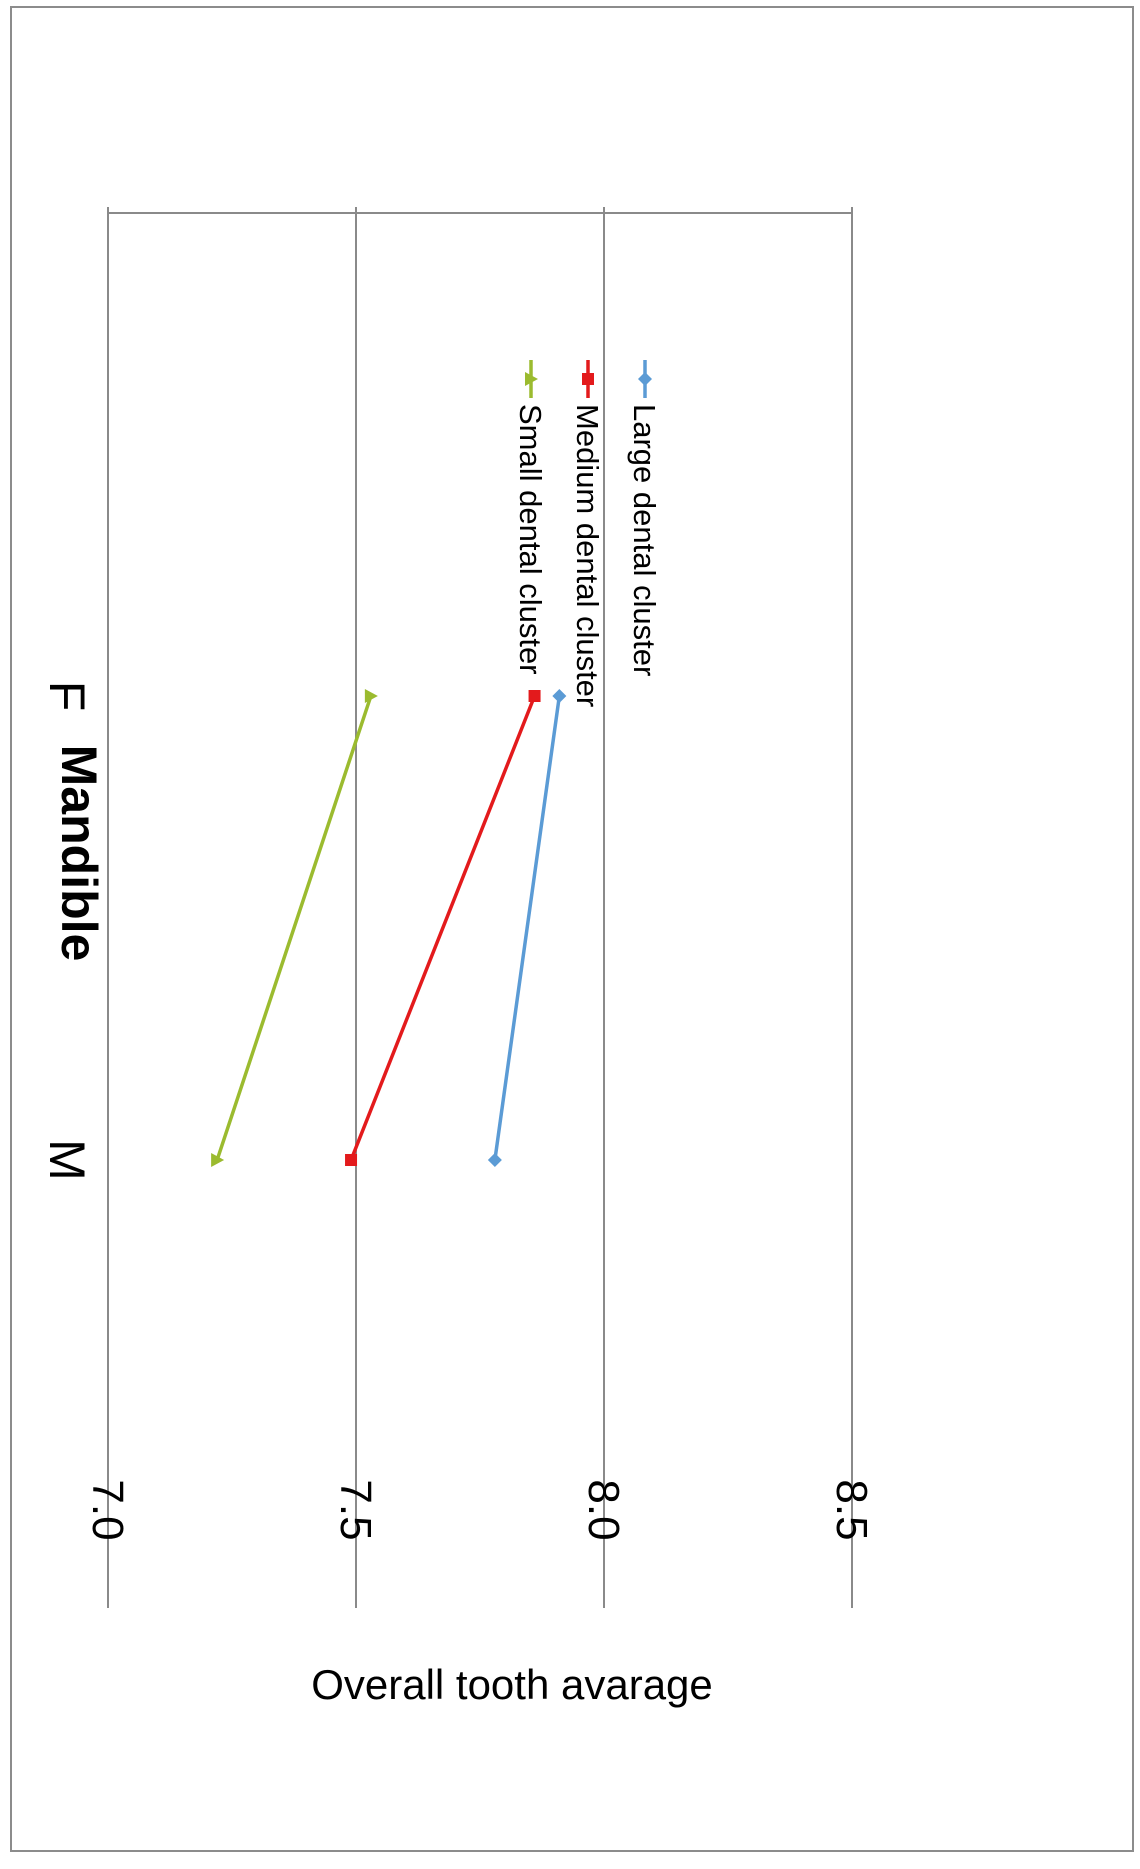  Describe the element at coordinates (603, 1509) in the screenshot. I see `y-tick-label: 8.0` at that location.